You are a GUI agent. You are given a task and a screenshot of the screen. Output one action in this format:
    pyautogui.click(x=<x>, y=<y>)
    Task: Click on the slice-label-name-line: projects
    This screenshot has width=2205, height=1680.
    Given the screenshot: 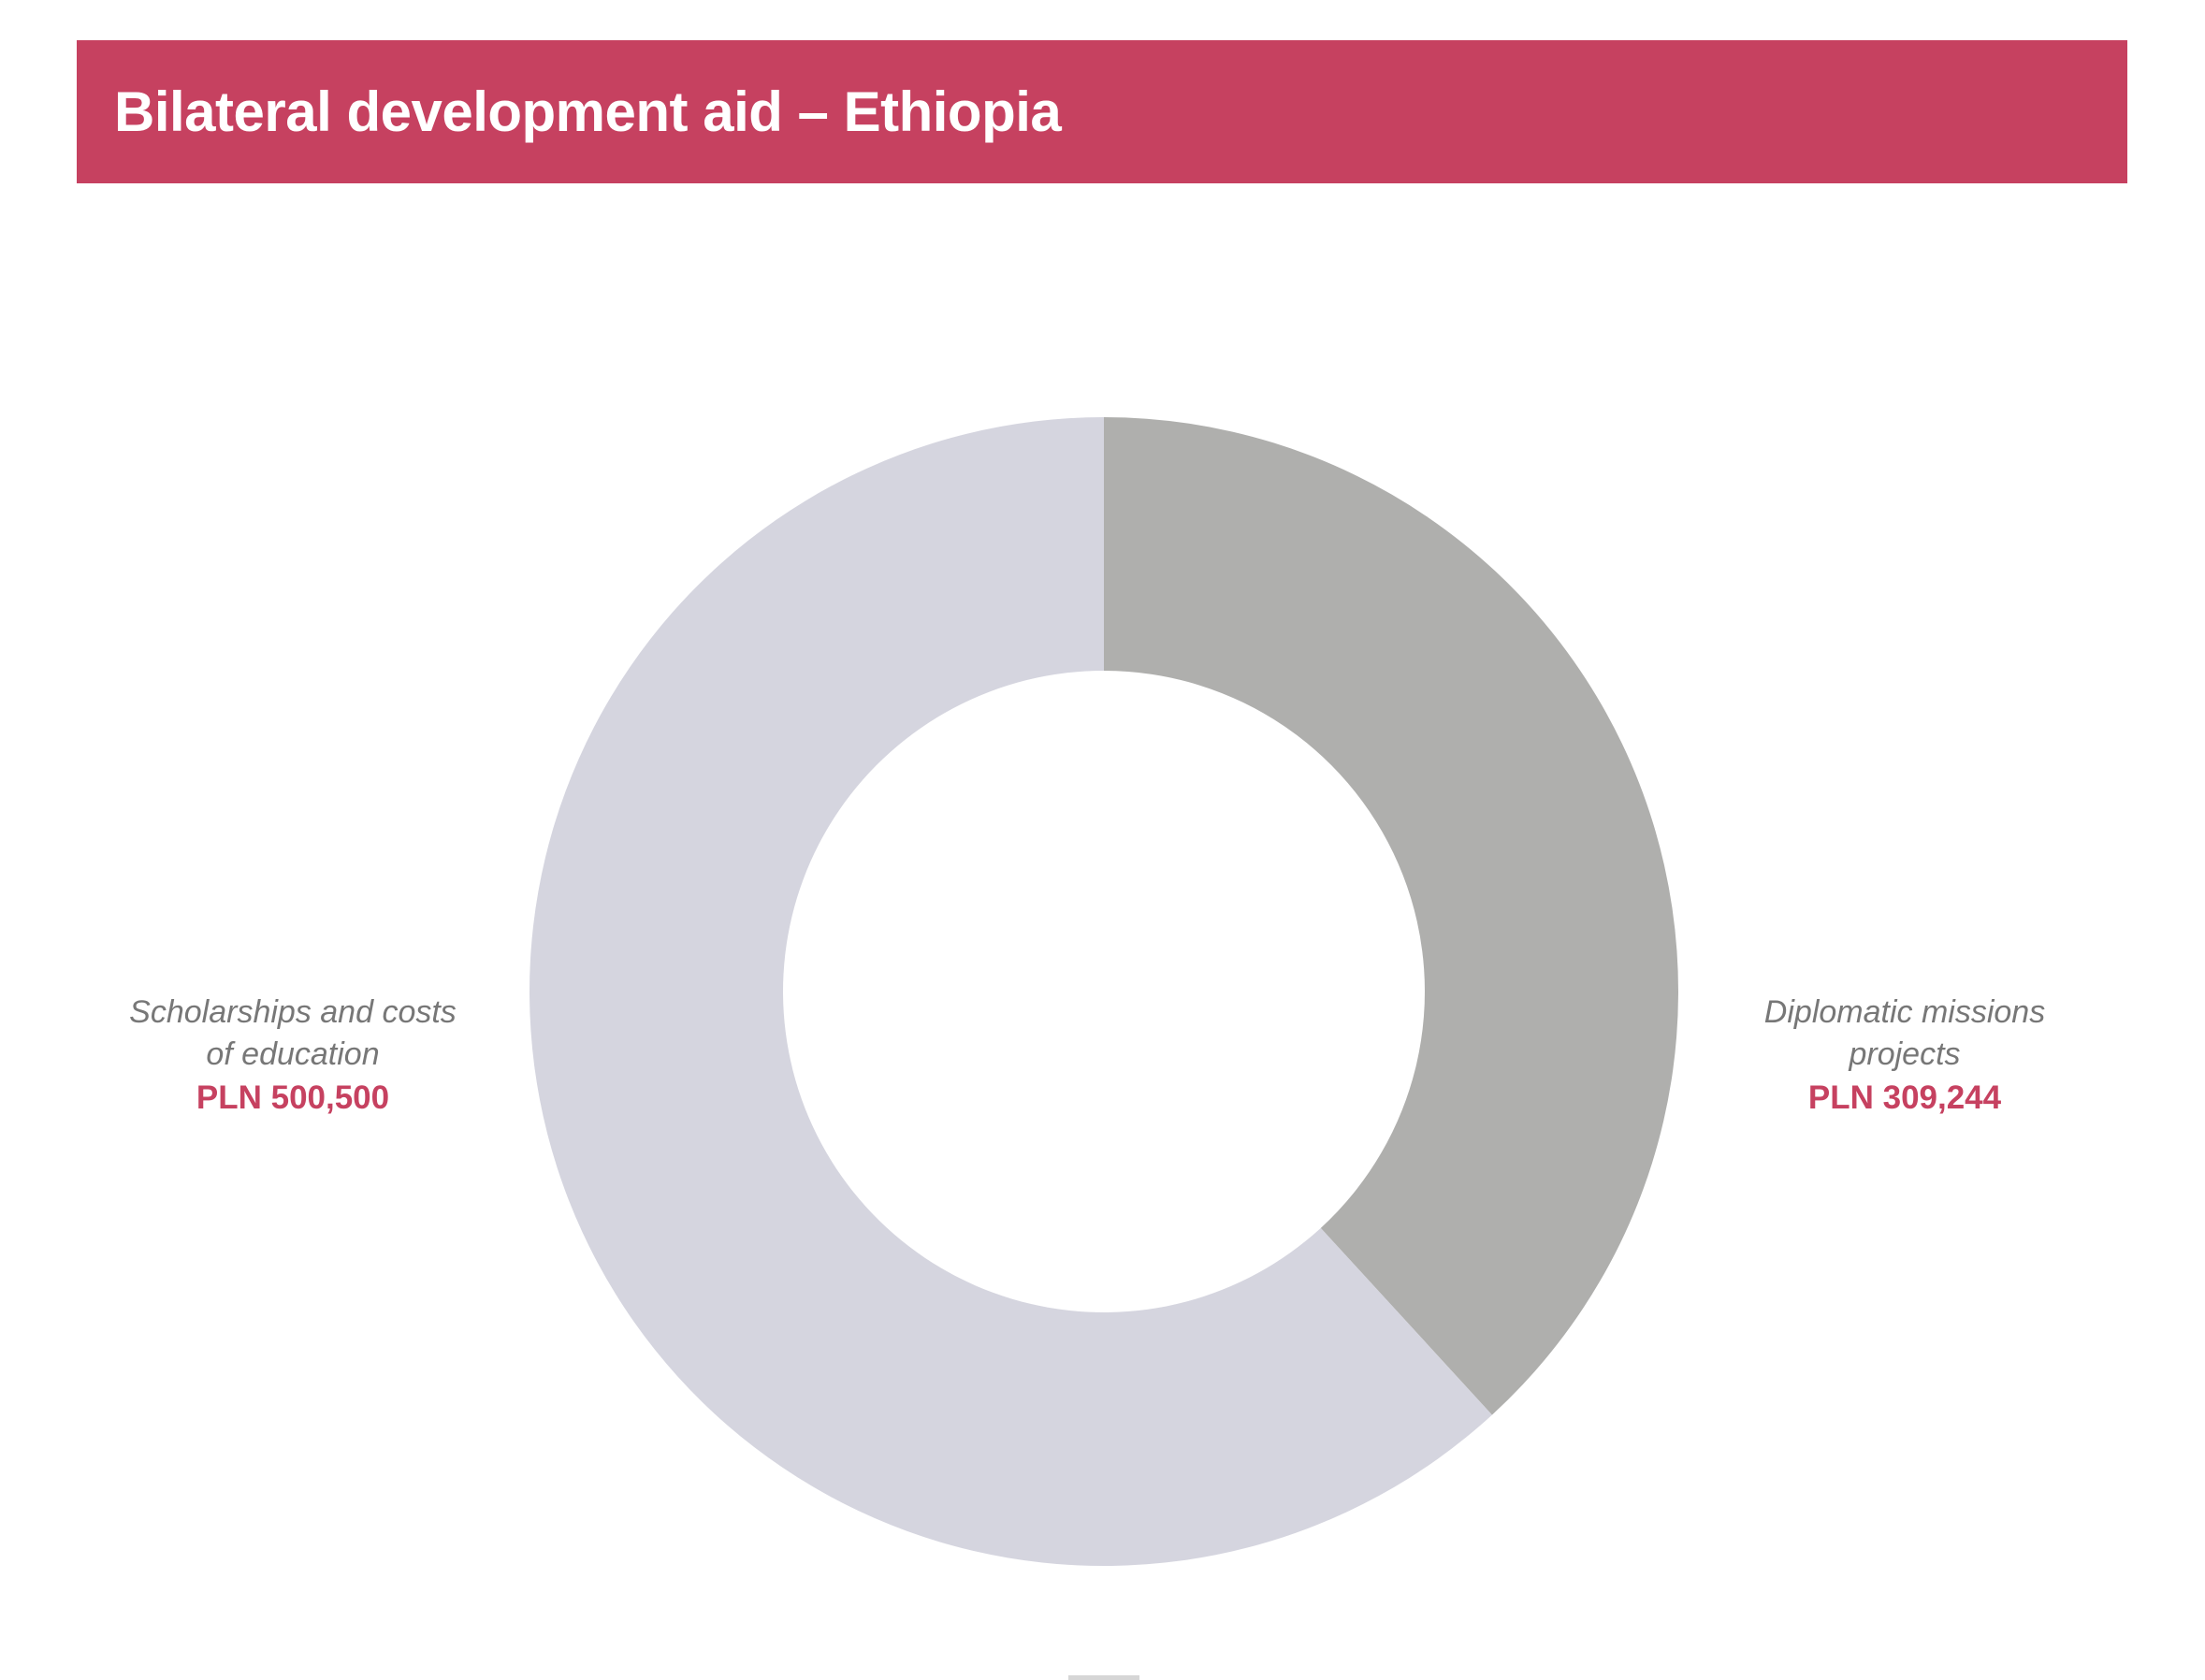 What is the action you would take?
    pyautogui.click(x=1905, y=1054)
    